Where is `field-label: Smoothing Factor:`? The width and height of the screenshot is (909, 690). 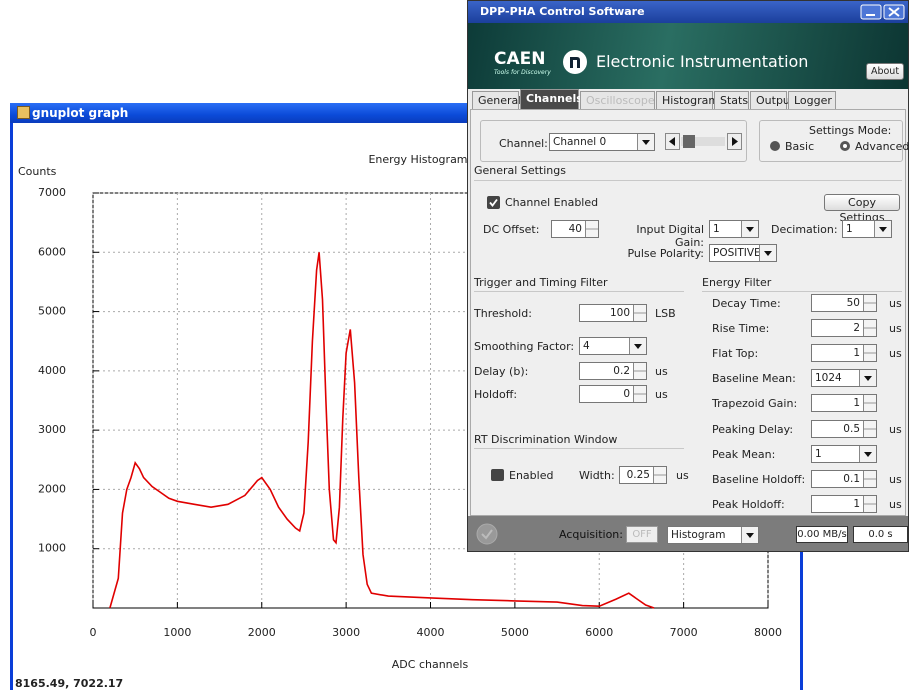
field-label: Smoothing Factor: is located at coordinates (524, 346).